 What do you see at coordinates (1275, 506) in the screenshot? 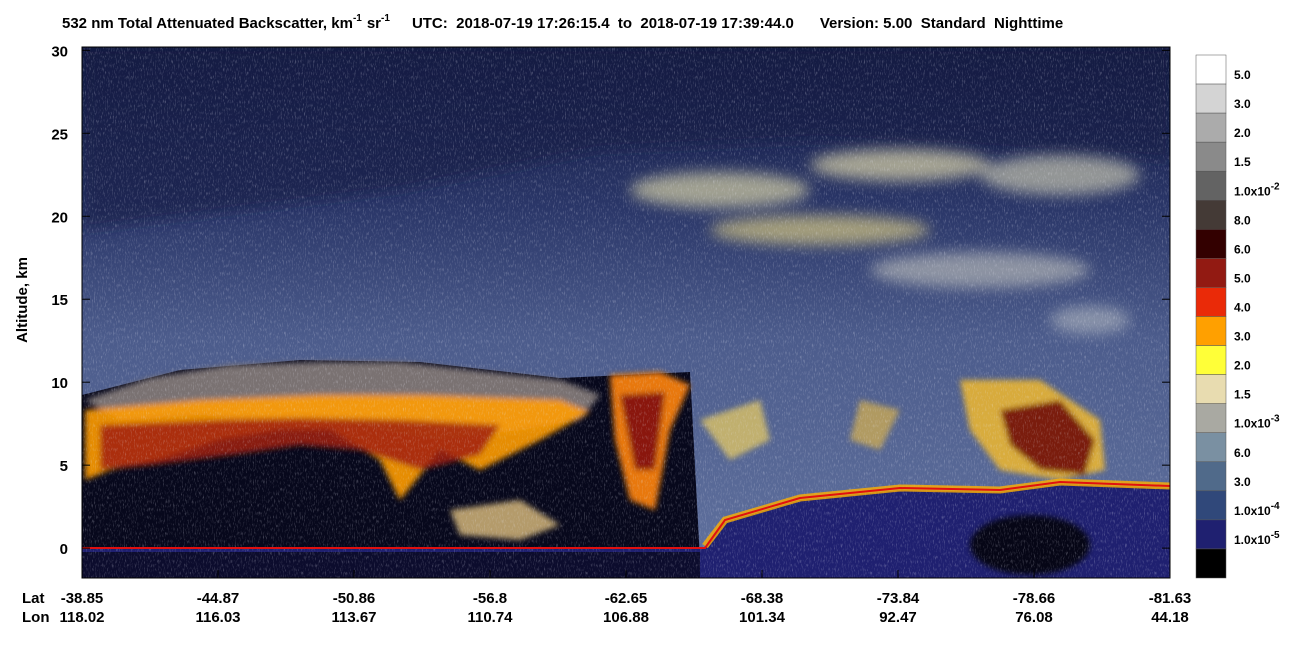
I see `colorbar-exponent: -4` at bounding box center [1275, 506].